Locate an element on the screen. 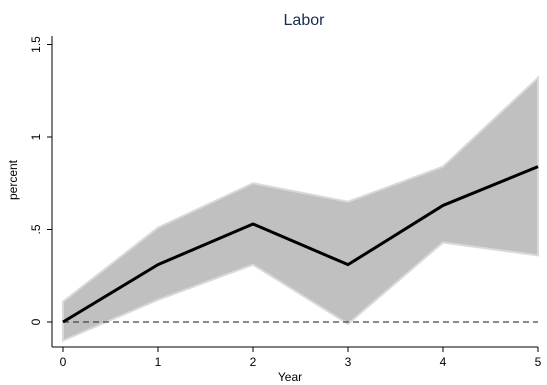 Image resolution: width=547 pixels, height=385 pixels. x-axis-ticks: 0 1 2 3 4 5 is located at coordinates (301, 358).